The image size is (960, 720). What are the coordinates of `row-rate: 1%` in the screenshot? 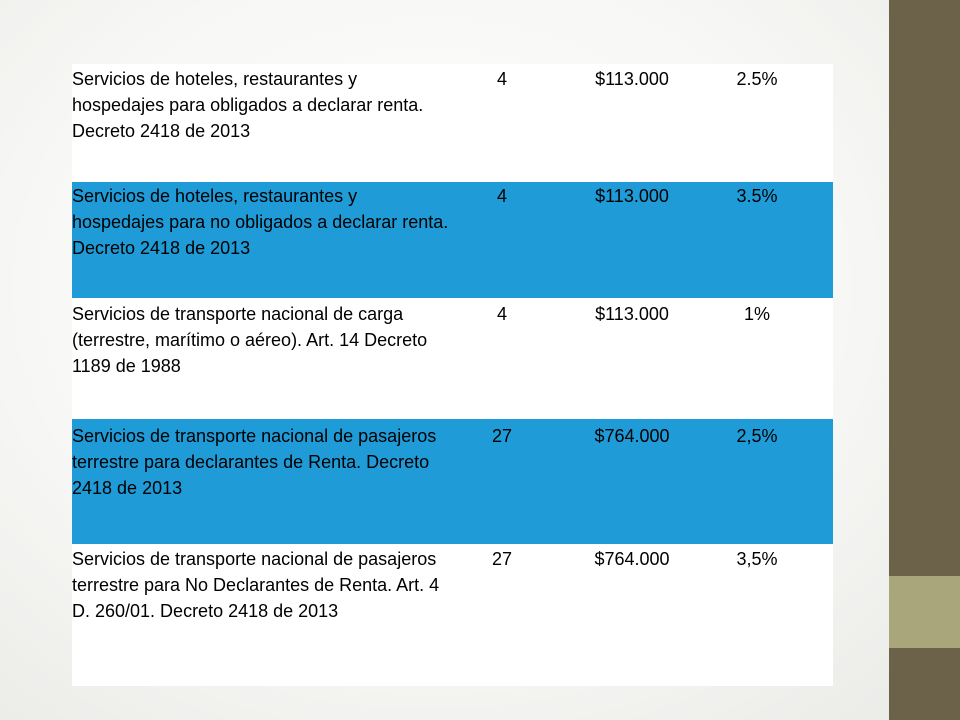 It's located at (756, 314).